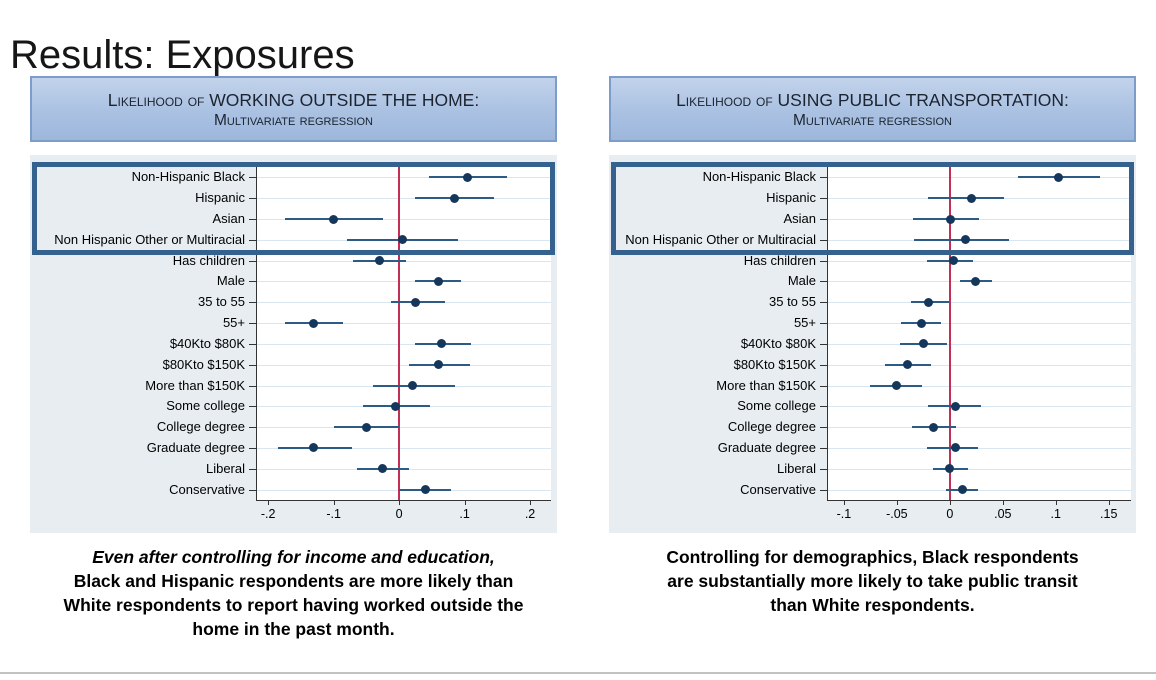  Describe the element at coordinates (220, 198) in the screenshot. I see `category-label: Hispanic` at that location.